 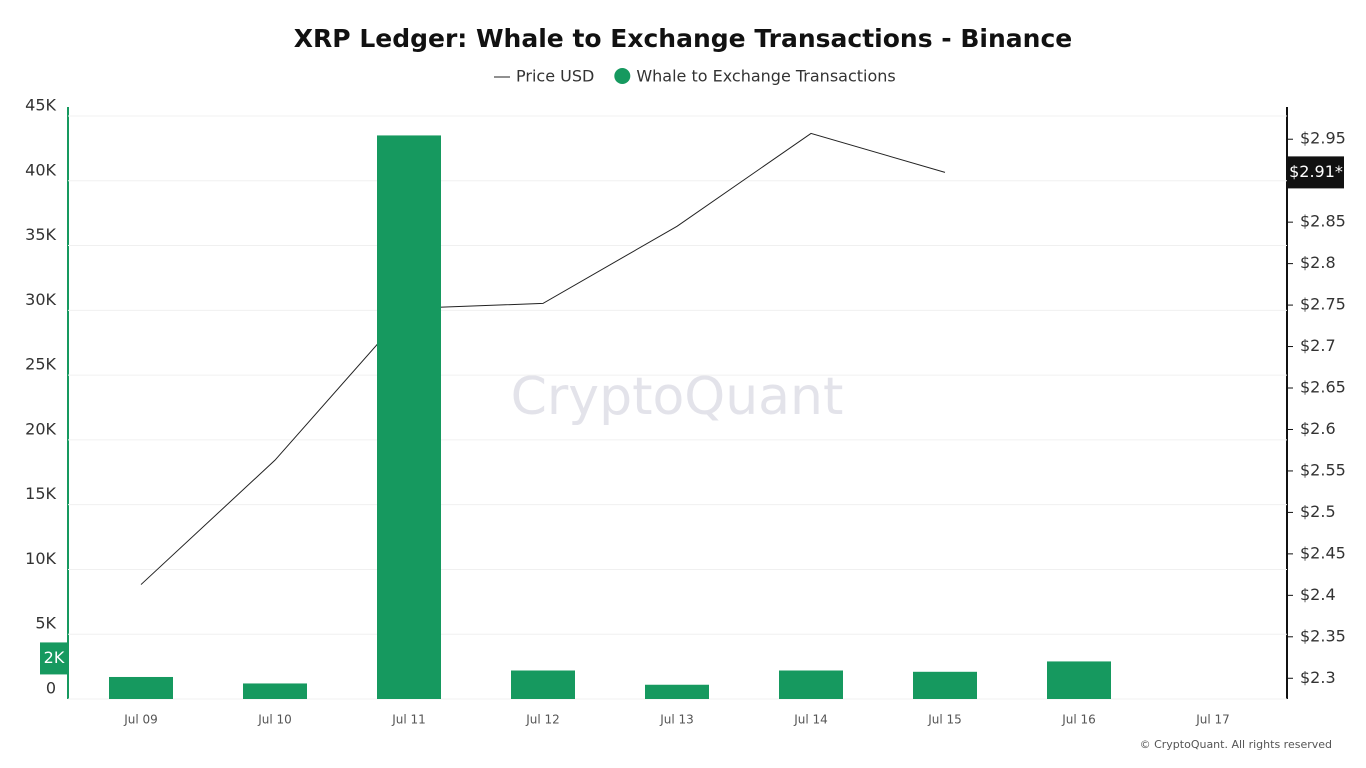 What do you see at coordinates (40, 428) in the screenshot?
I see `y-tick-label: 20K` at bounding box center [40, 428].